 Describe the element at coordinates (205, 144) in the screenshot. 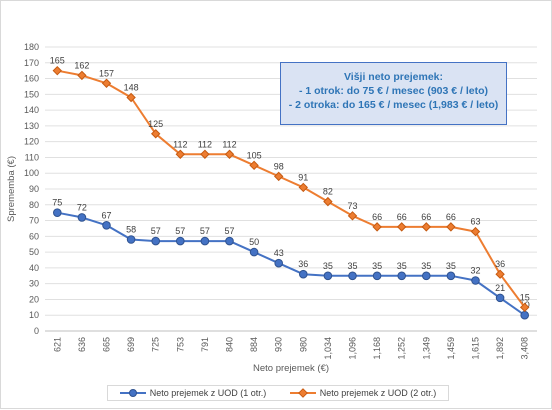

I see `data-label-s2-6: 112` at that location.